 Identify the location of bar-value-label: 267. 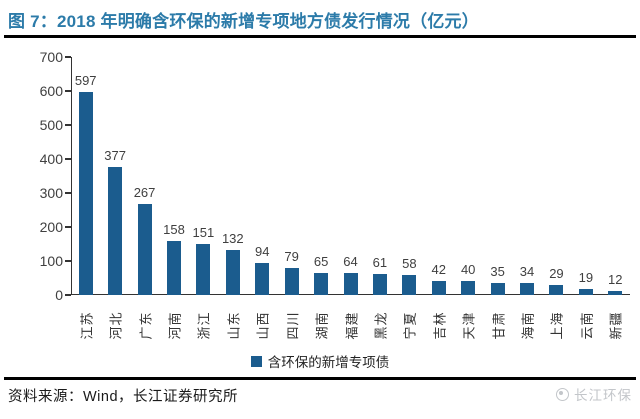
(144, 193).